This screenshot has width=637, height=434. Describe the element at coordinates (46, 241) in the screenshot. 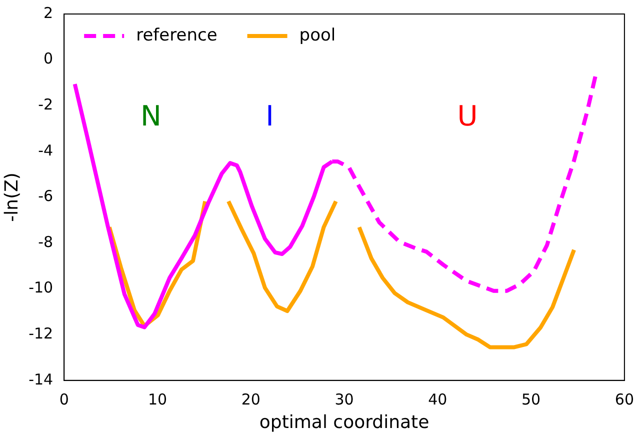

I see `y-tick-label: -8` at that location.